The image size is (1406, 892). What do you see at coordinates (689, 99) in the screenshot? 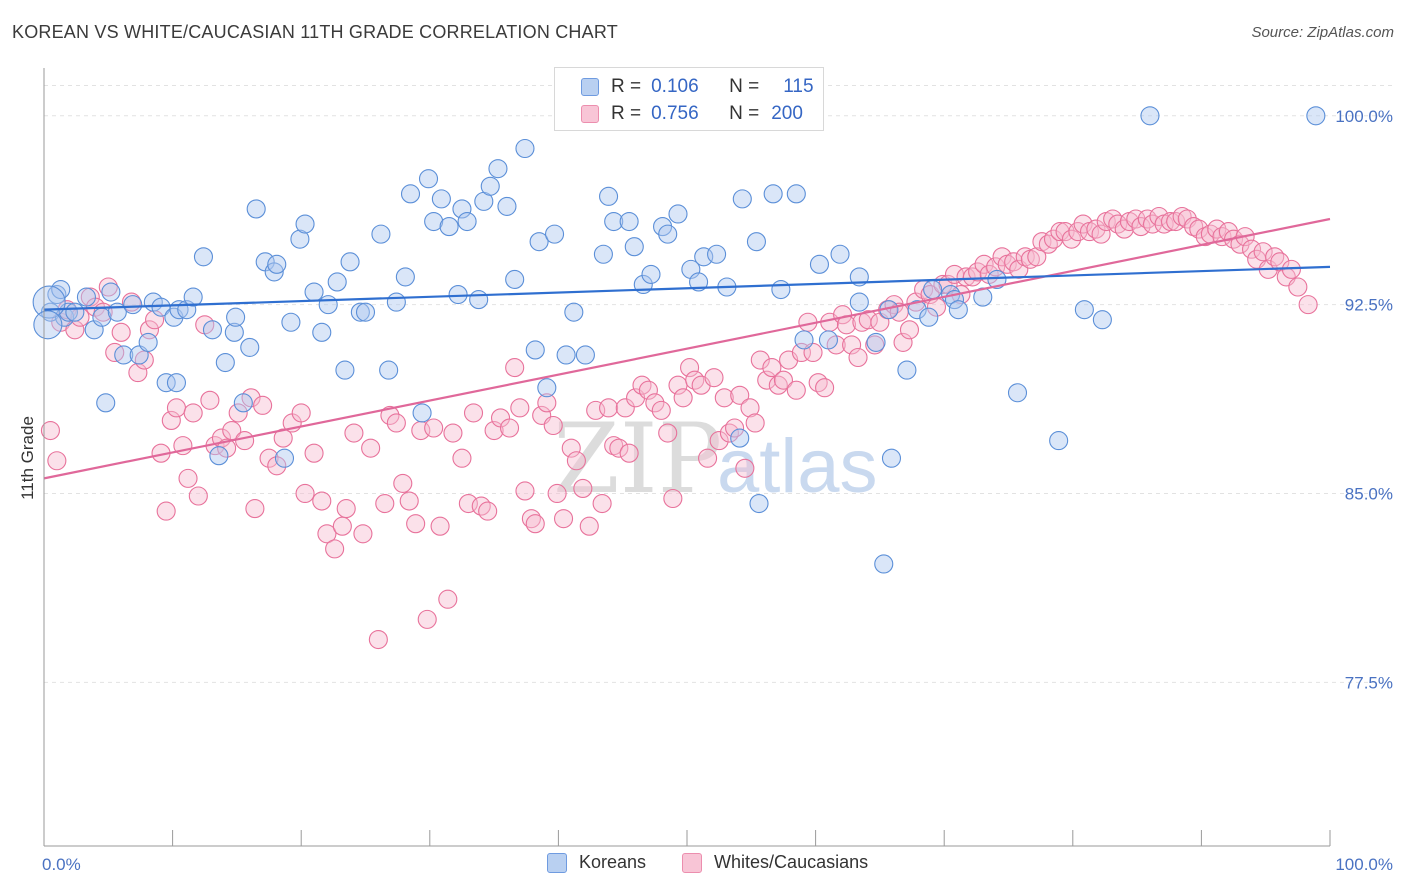
I see `legend: R = 0.106 N = 115 R = 0.756 N = 200` at bounding box center [689, 99].